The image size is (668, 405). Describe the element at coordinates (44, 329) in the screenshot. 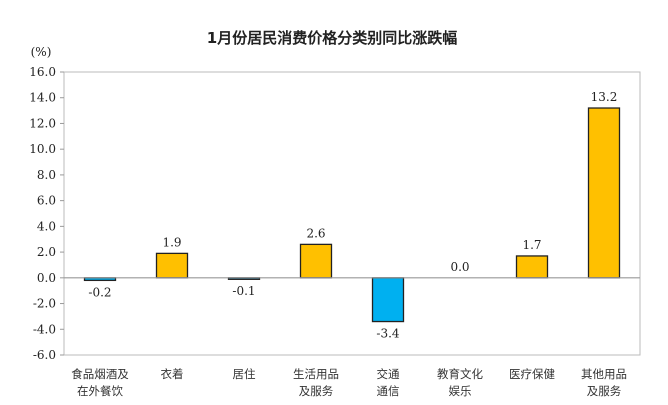

I see `y-tick-label: -4.0` at that location.